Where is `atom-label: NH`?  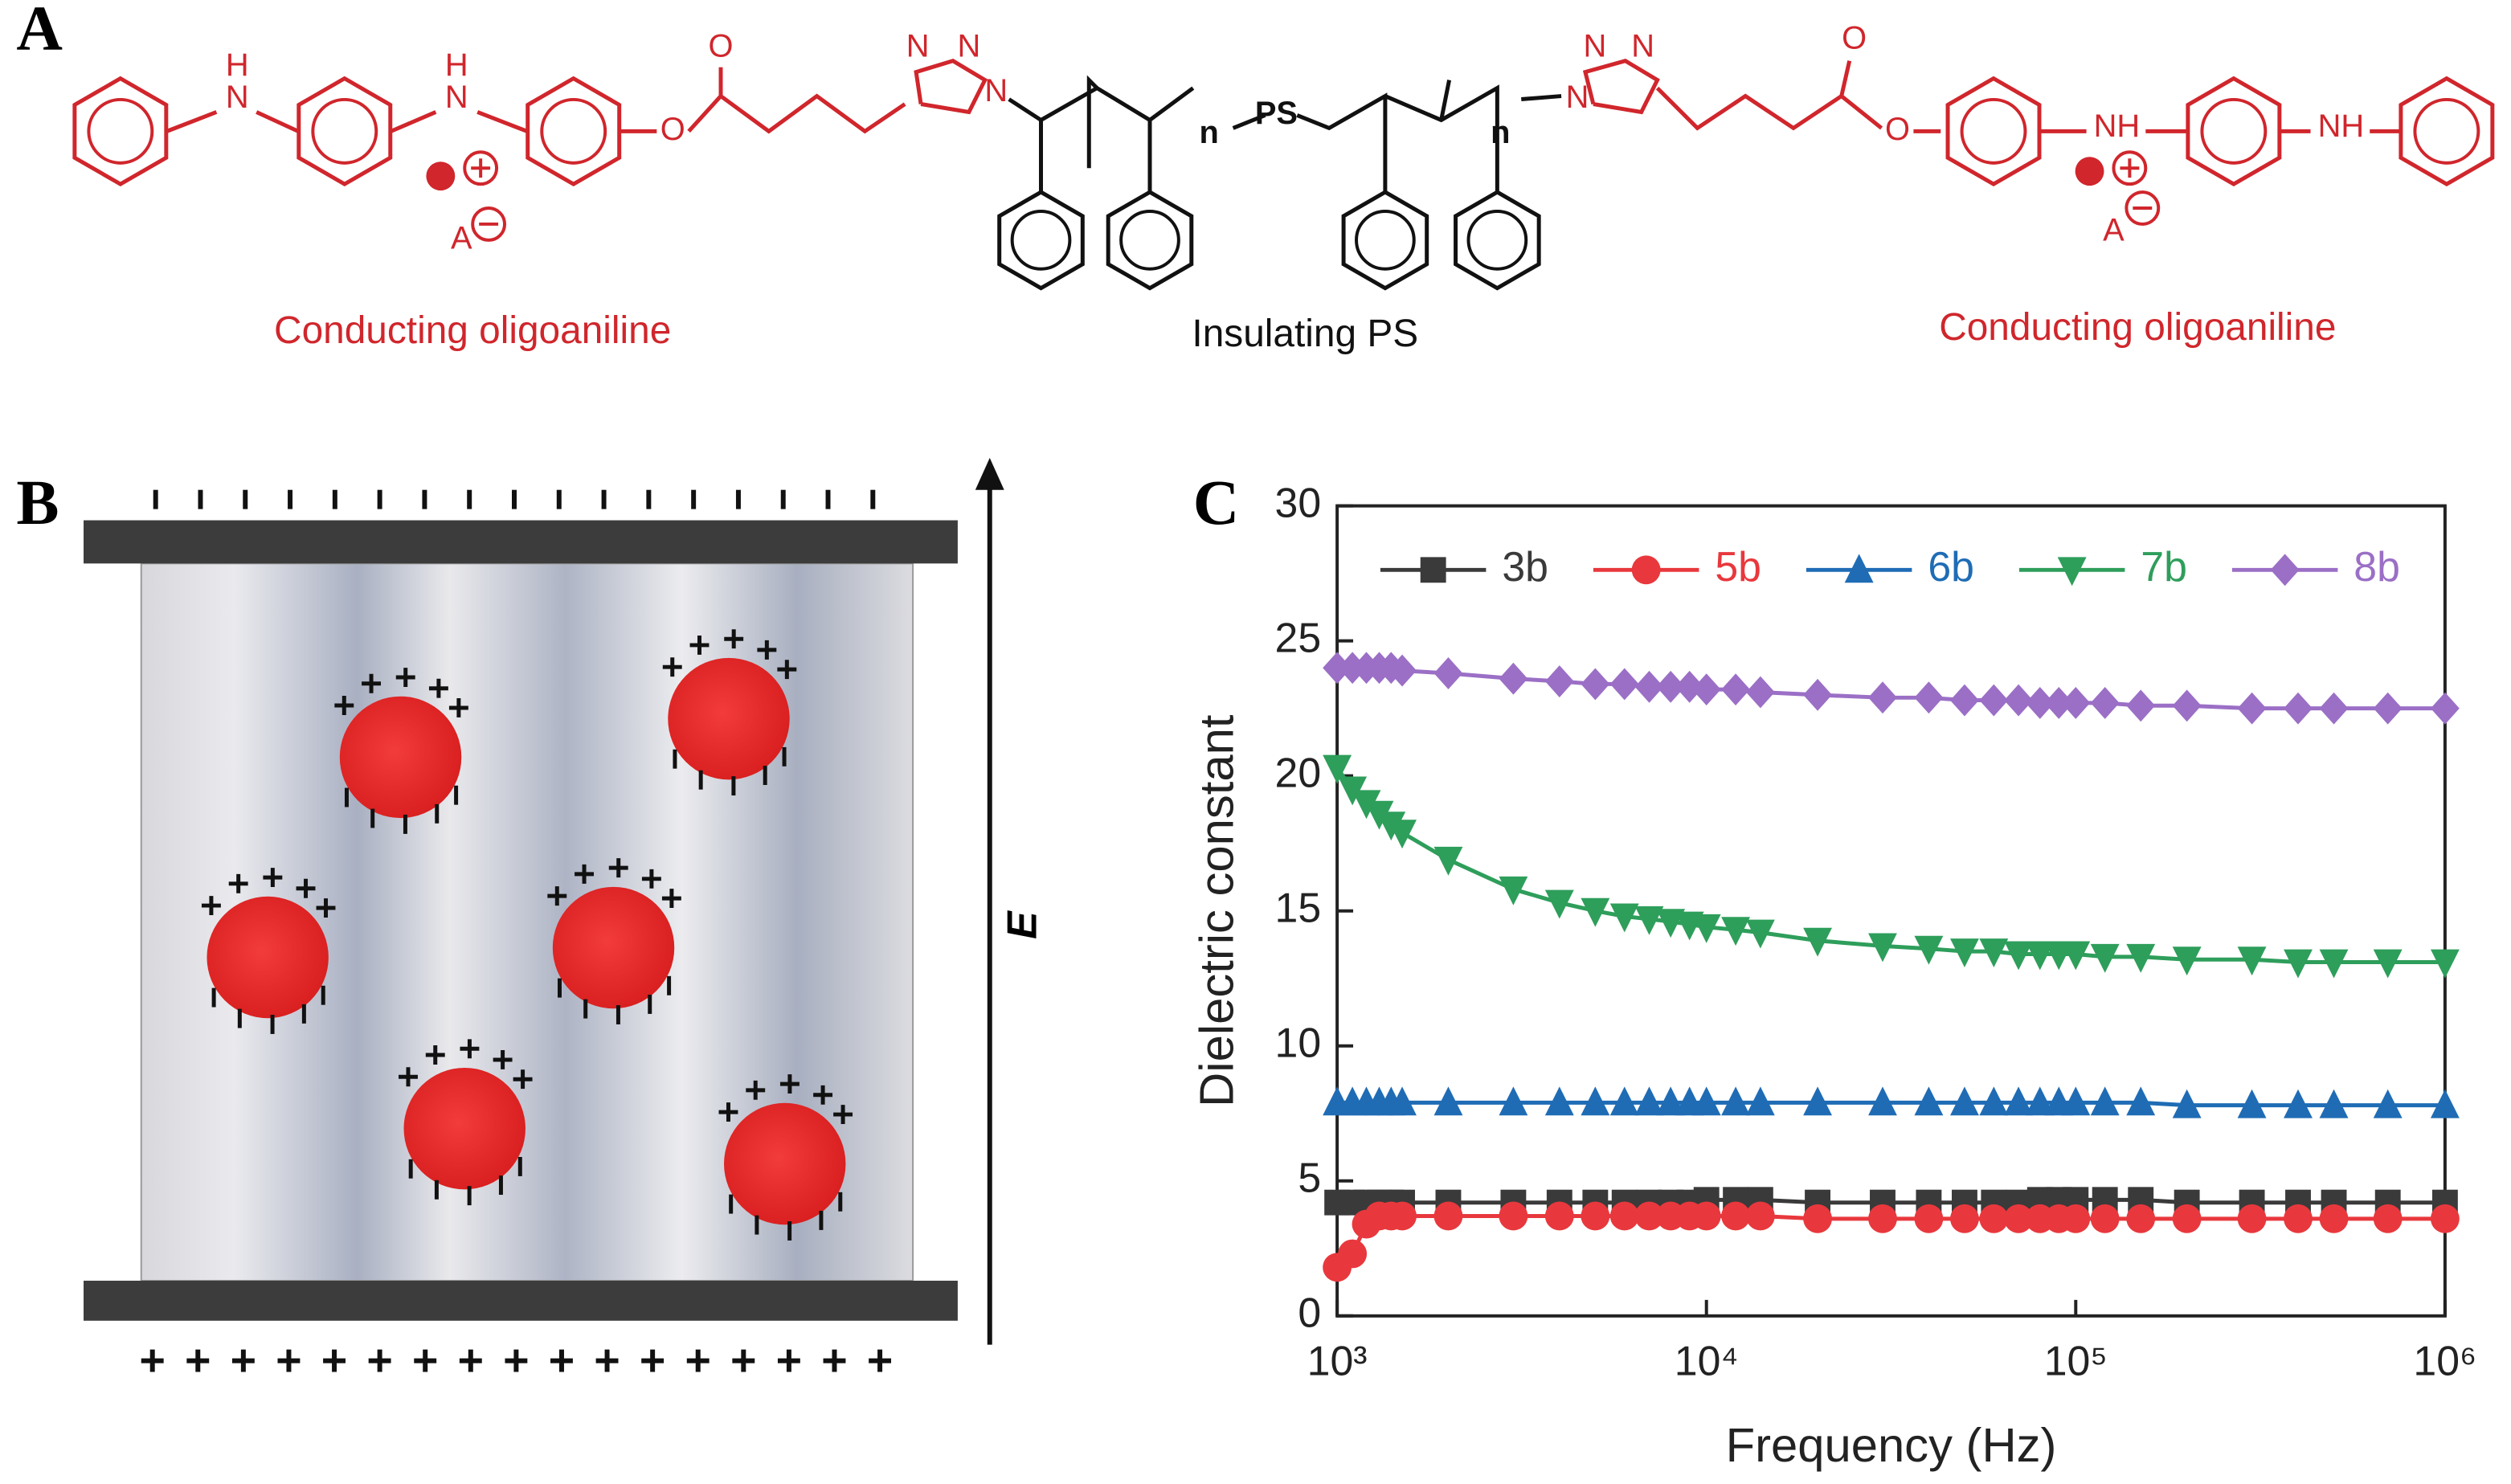
atom-label: NH is located at coordinates (2341, 126).